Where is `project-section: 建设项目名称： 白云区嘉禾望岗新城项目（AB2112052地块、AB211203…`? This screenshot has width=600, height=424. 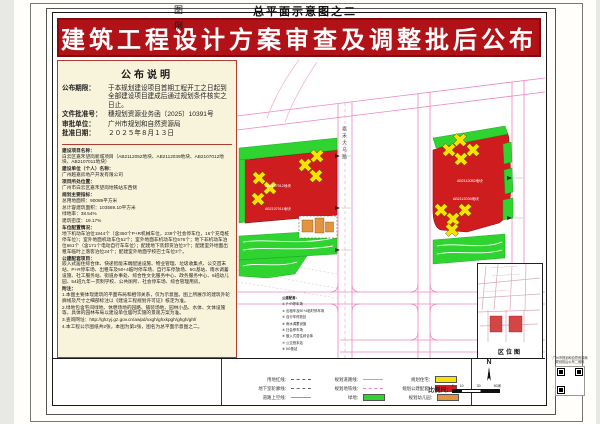 project-section: 建设项目名称： 白云区嘉禾望岗新城项目（AB2112052地块、AB211203… is located at coordinates (147, 237).